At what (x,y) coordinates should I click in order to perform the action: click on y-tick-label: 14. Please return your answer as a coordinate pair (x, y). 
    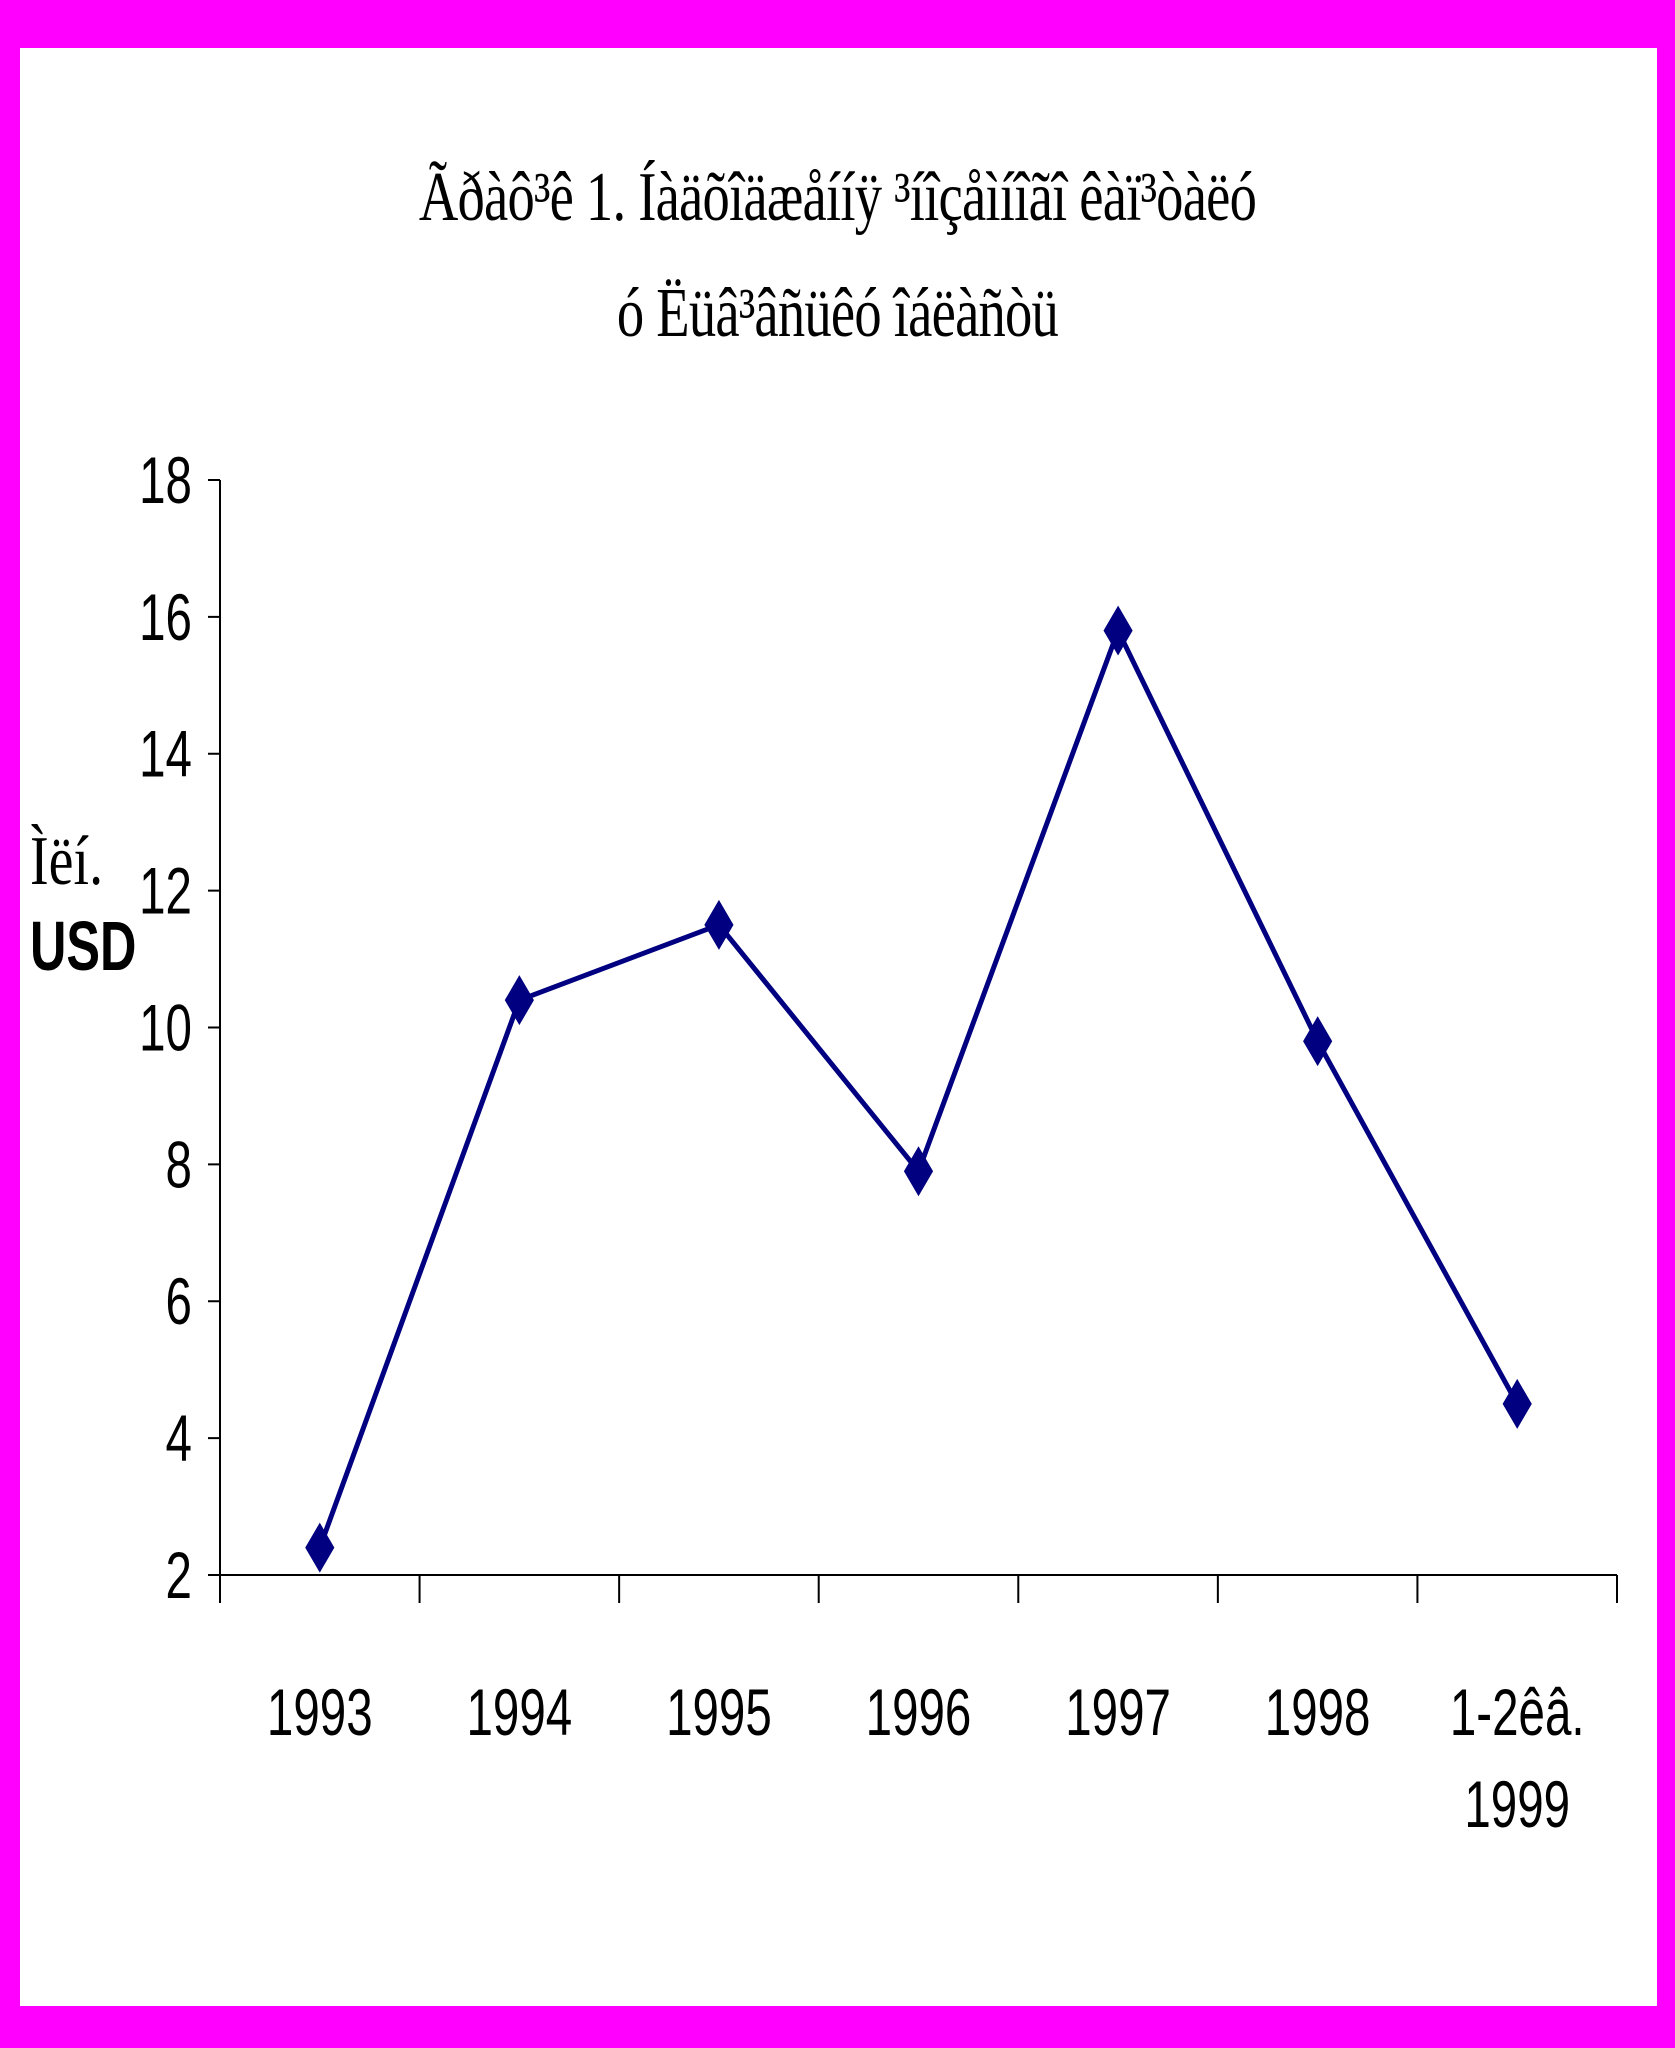
    Looking at the image, I should click on (165, 754).